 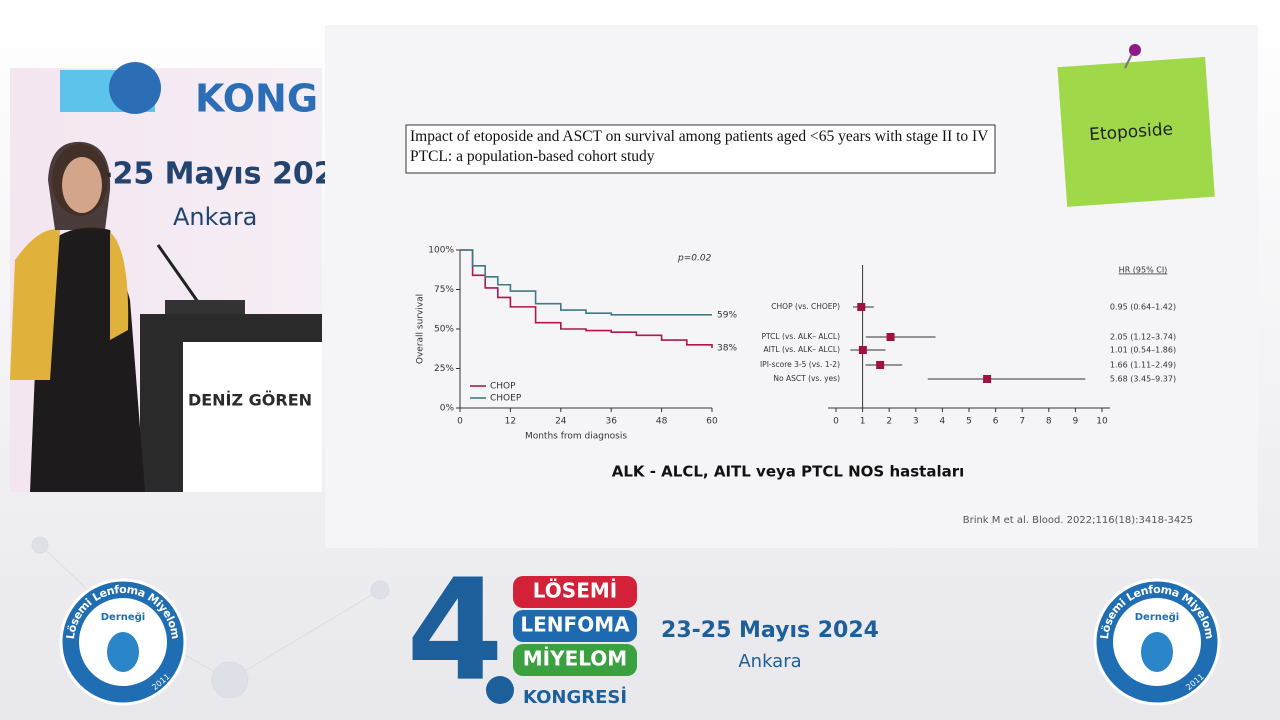 What do you see at coordinates (217, 174) in the screenshot?
I see `backdrop-date: -25 Mayıs 202` at bounding box center [217, 174].